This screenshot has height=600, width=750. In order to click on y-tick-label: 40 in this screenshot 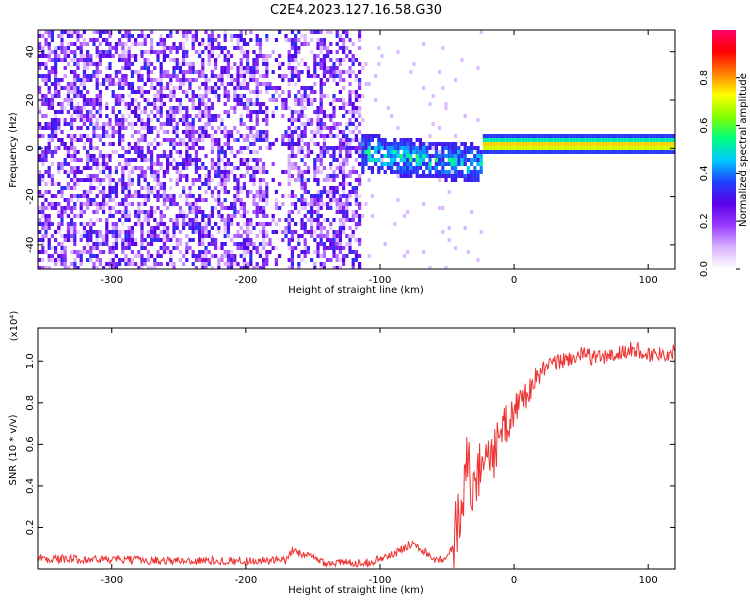, I will do `click(30, 51)`.